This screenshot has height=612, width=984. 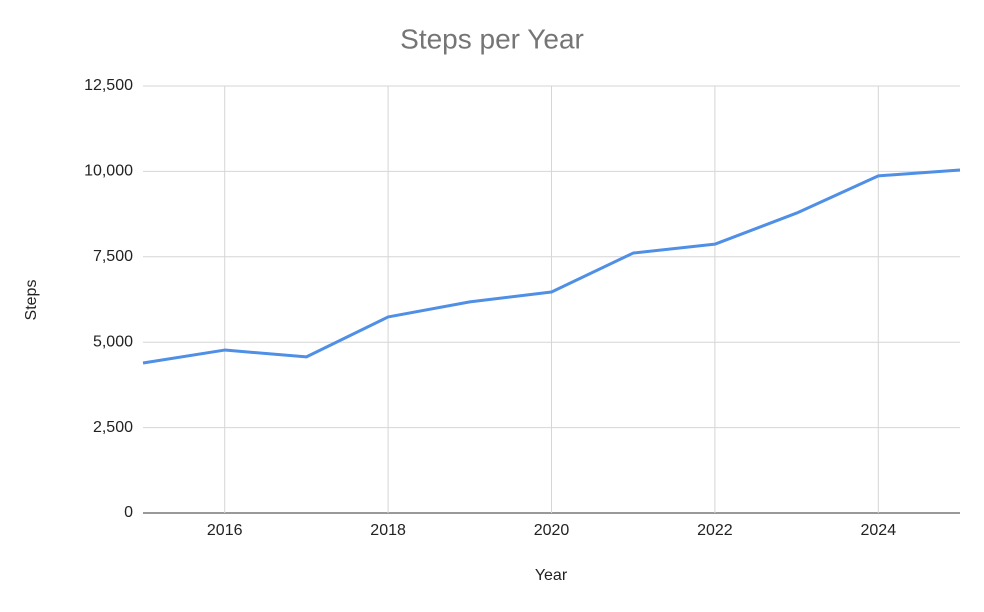 I want to click on x-tick-label: 2024, so click(x=879, y=530).